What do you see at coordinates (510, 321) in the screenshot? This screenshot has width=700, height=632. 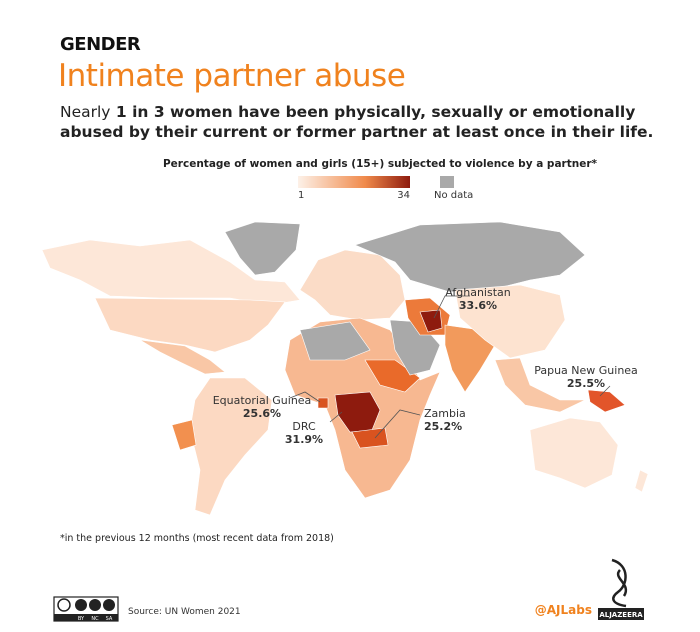 I see `china` at bounding box center [510, 321].